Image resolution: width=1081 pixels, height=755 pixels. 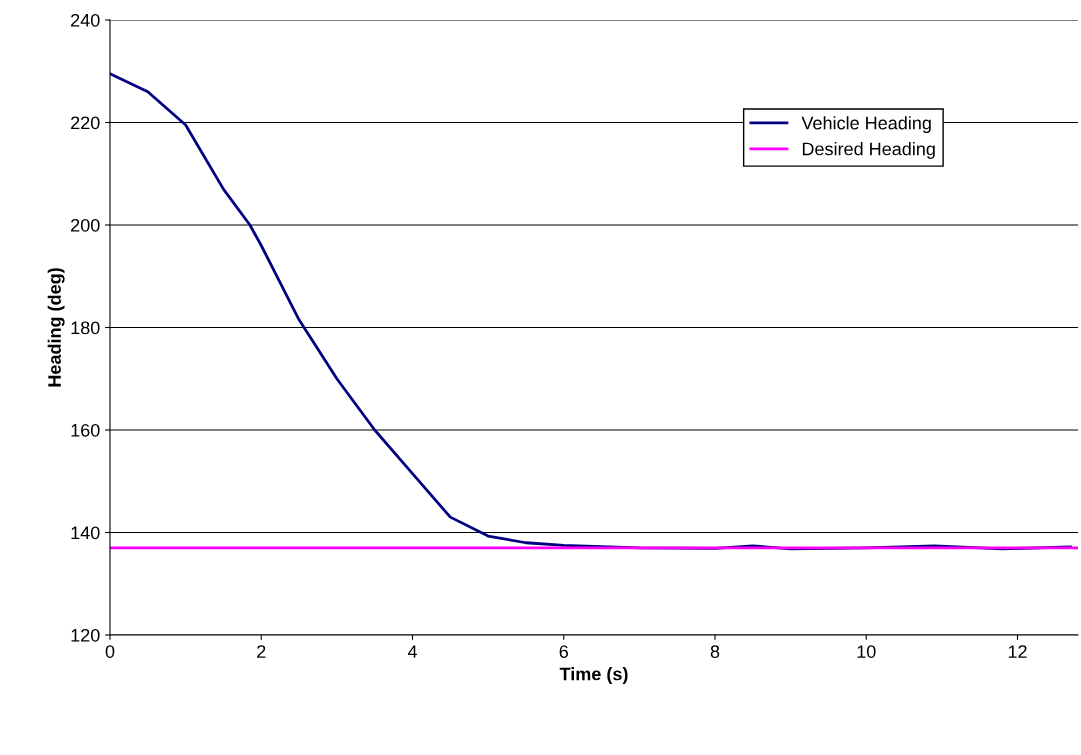 I want to click on y-tick-label: 160, so click(x=85, y=430).